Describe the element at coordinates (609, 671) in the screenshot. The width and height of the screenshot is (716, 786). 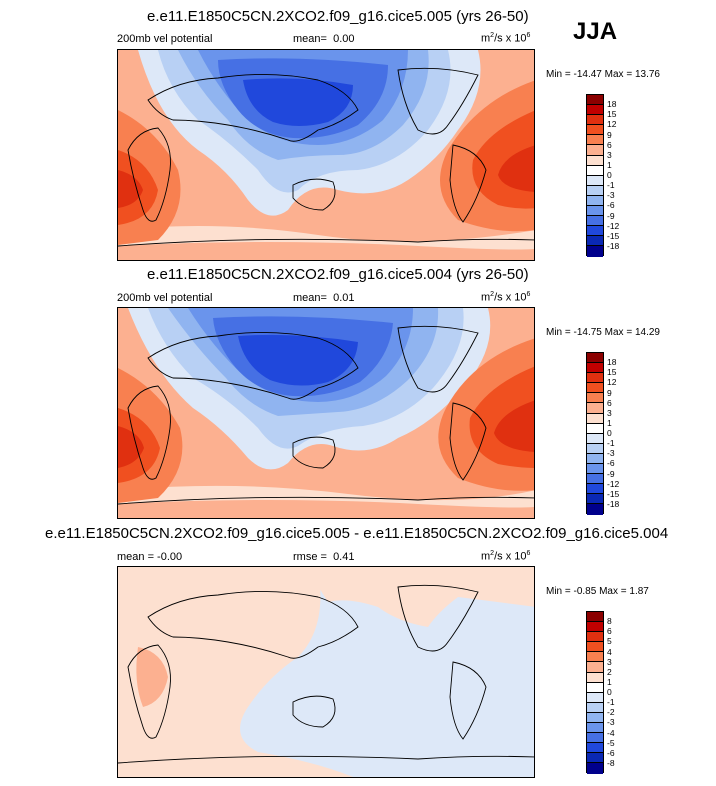
I see `colorbar-tick-label: 2` at that location.